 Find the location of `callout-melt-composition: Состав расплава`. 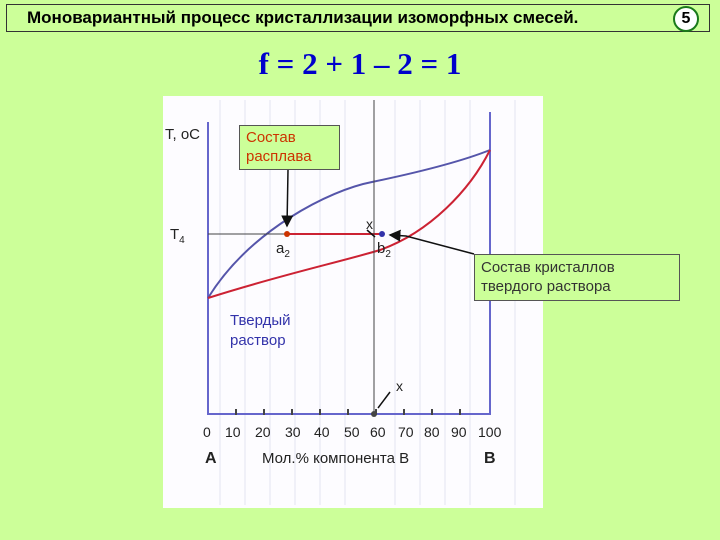

callout-melt-composition: Состав расплава is located at coordinates (289, 147).